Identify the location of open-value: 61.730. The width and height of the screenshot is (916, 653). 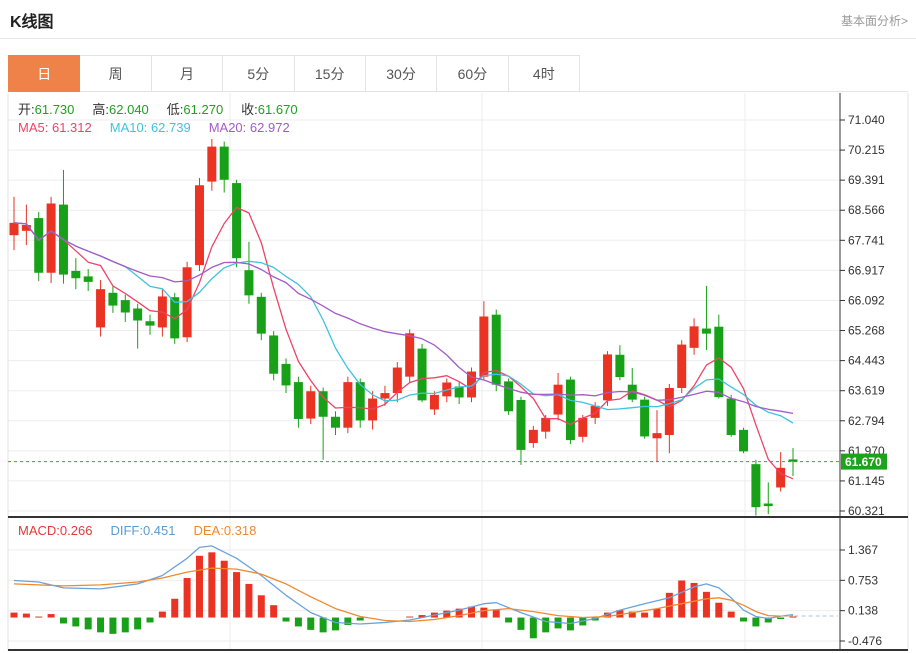
(54, 109).